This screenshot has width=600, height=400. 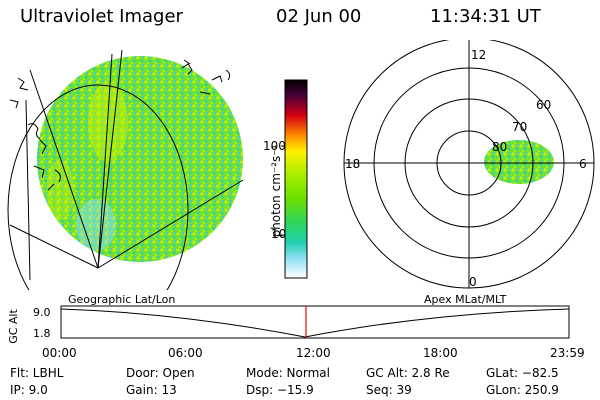 I want to click on date-label: 02 Jun 00, so click(x=319, y=16).